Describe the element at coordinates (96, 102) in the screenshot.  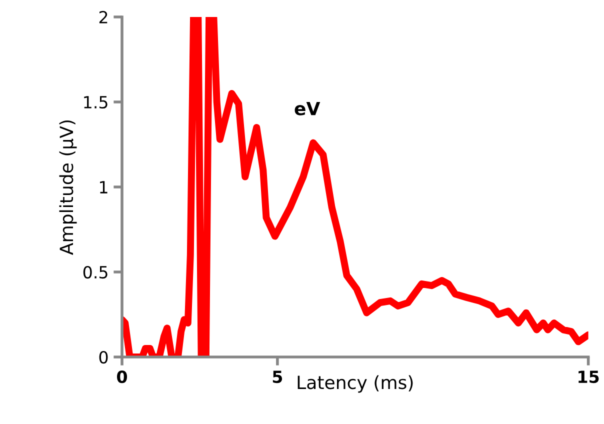
I see `y-tick-label: 1.5` at that location.